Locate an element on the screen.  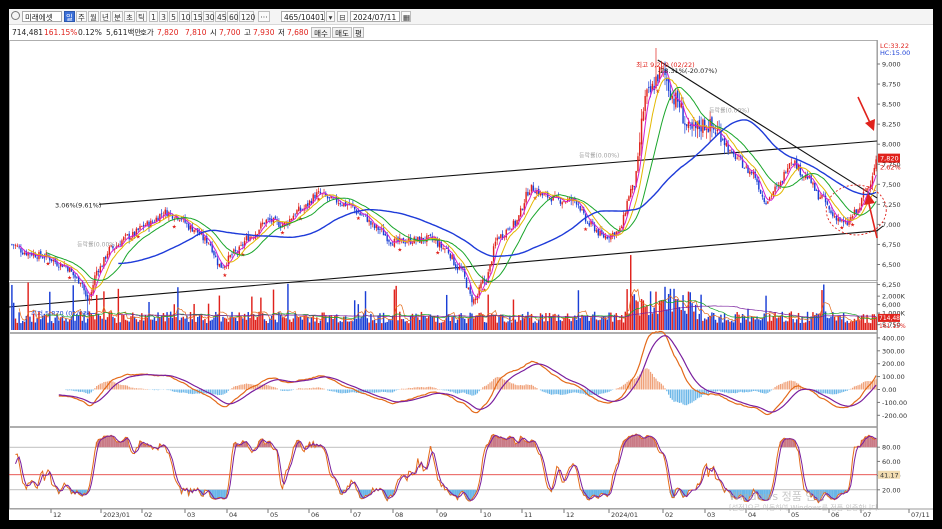
period-tab: 년 is located at coordinates (105, 16).